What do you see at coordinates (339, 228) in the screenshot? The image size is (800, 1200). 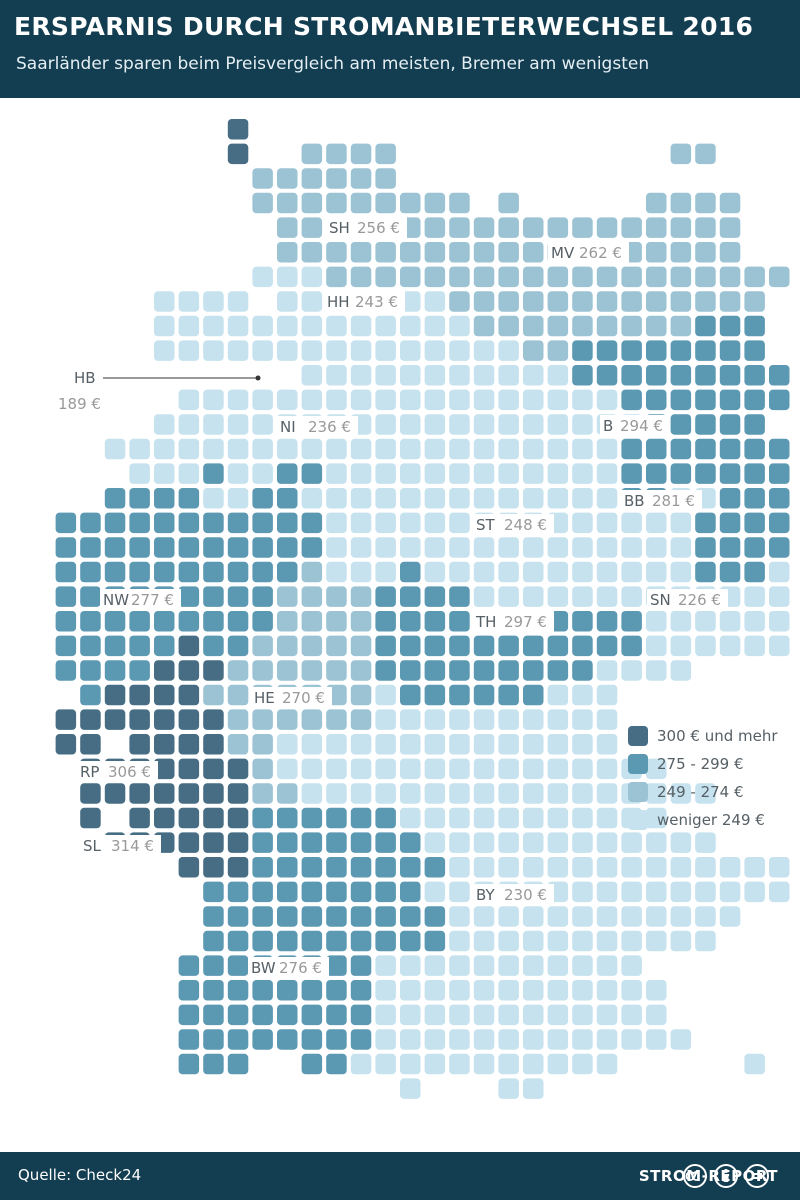 I see `state-code: SH` at bounding box center [339, 228].